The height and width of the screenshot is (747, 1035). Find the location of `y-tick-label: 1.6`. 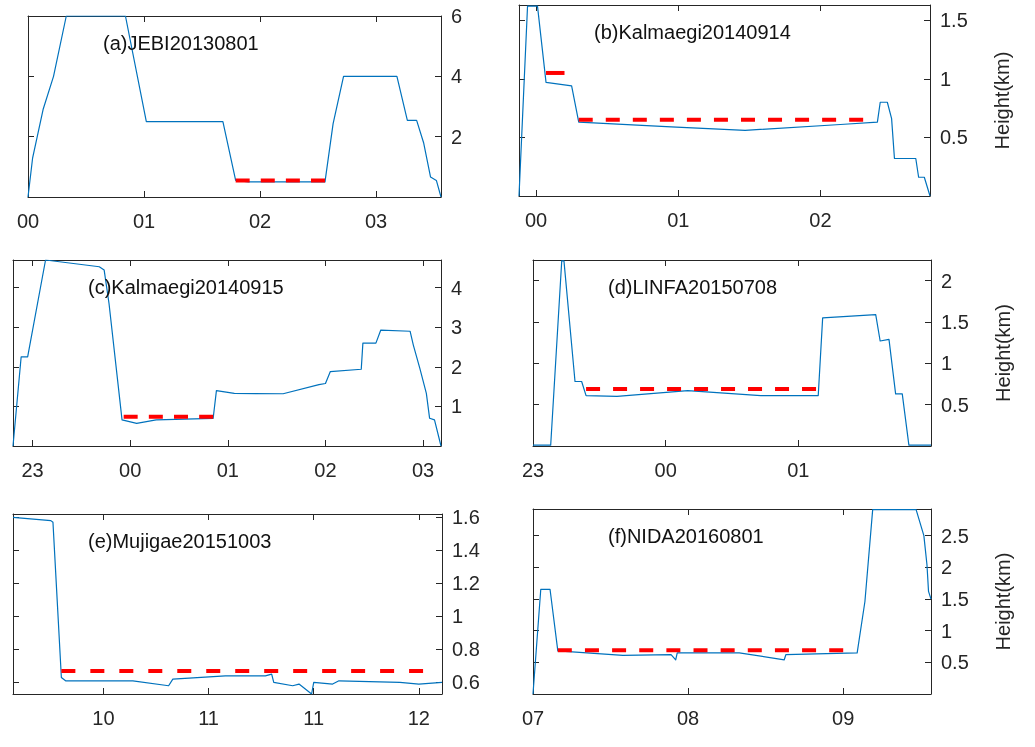

y-tick-label: 1.6 is located at coordinates (466, 517).